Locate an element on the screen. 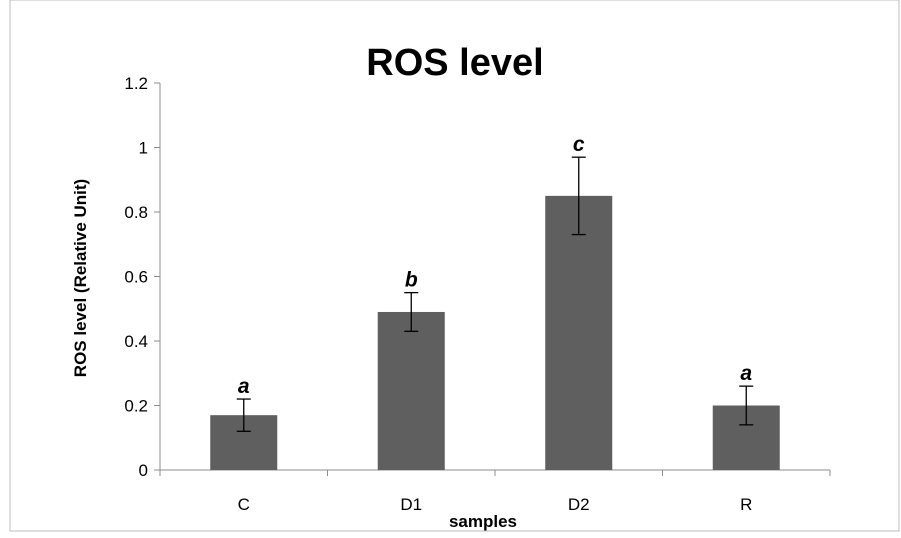 Image resolution: width=901 pixels, height=538 pixels. x-tick-label: D1 is located at coordinates (411, 504).